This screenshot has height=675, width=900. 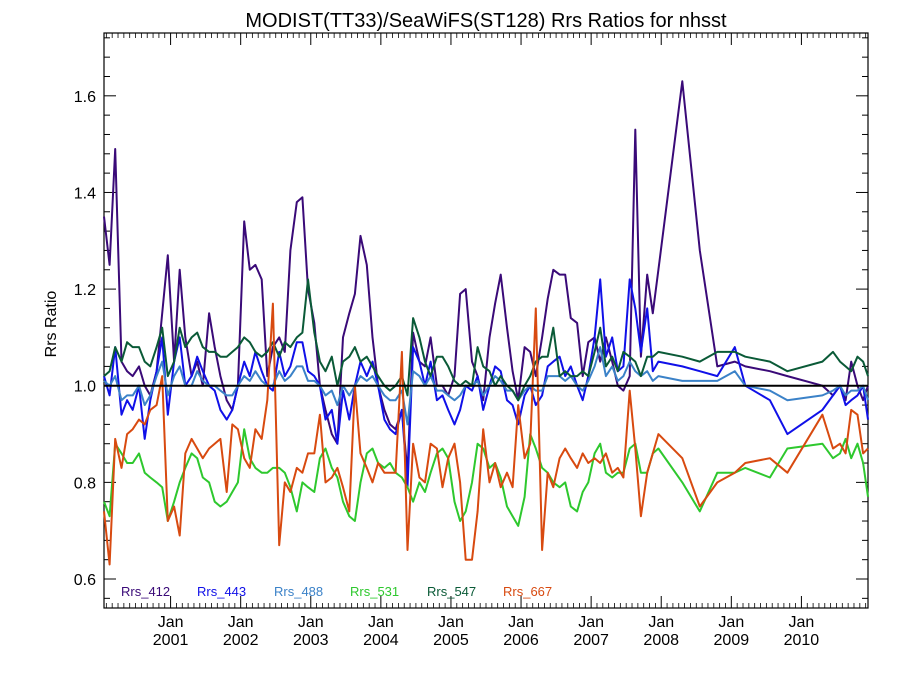 What do you see at coordinates (145, 591) in the screenshot?
I see `legend-entry-rrs-412: Rrs_412` at bounding box center [145, 591].